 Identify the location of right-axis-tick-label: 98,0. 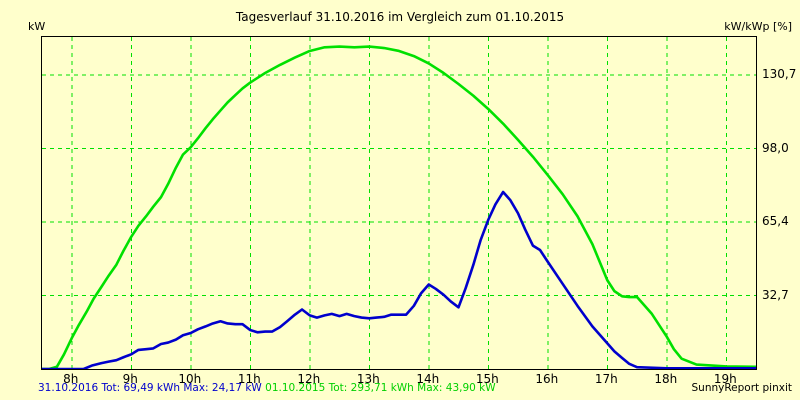
(775, 147).